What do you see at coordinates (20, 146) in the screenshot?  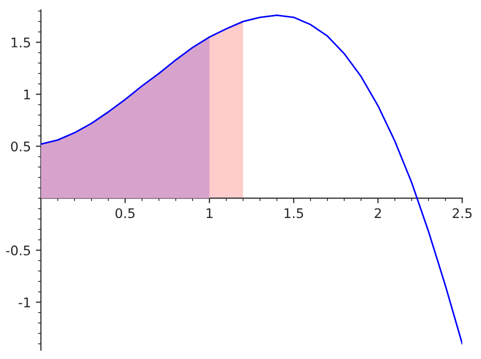 I see `y-tick-label: 0.5` at bounding box center [20, 146].